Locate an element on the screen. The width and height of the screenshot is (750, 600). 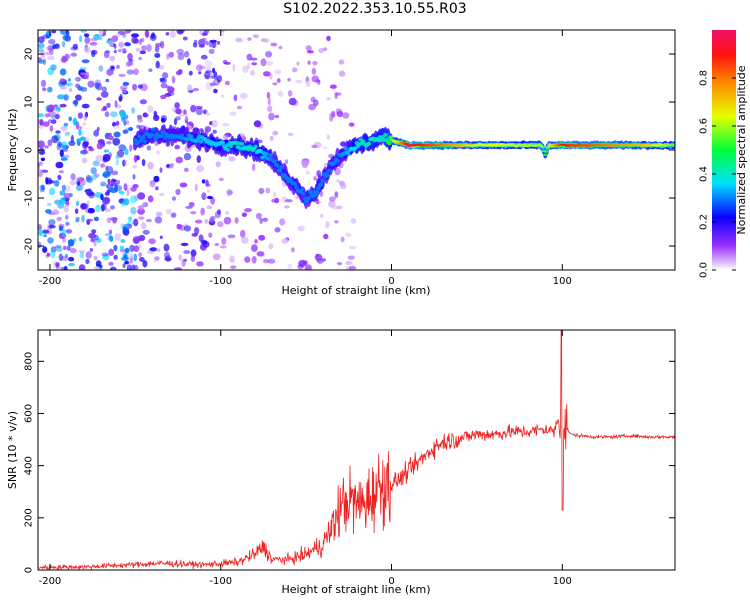
snr-y-axis-label: SNR (10 * v/v) is located at coordinates (12, 450).